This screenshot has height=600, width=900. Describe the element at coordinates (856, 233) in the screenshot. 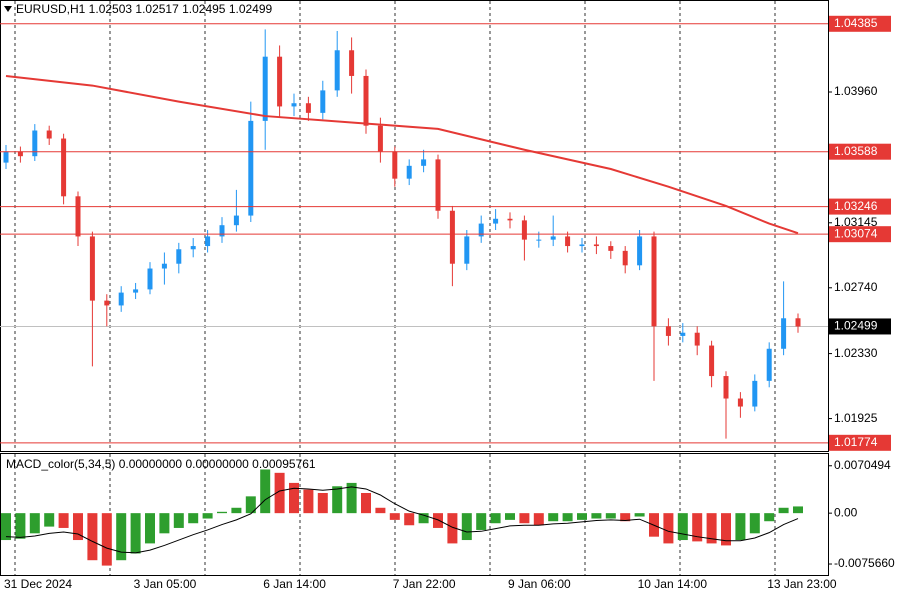

I see `level-label: 1.03074` at that location.